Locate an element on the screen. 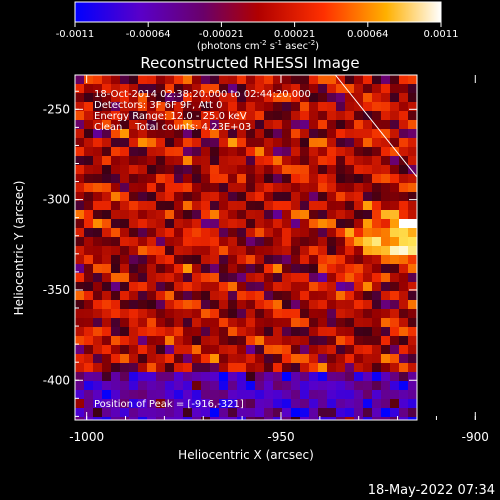 Image resolution: width=500 pixels, height=500 pixels. x-tick-label: -900 is located at coordinates (475, 437).